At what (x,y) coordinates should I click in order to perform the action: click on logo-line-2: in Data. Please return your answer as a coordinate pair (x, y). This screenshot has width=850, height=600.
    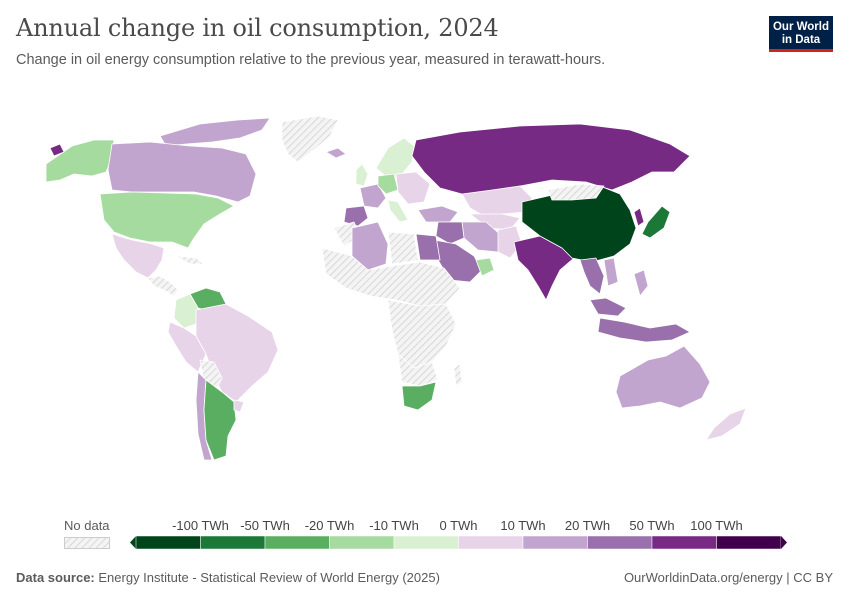
    Looking at the image, I should click on (801, 39).